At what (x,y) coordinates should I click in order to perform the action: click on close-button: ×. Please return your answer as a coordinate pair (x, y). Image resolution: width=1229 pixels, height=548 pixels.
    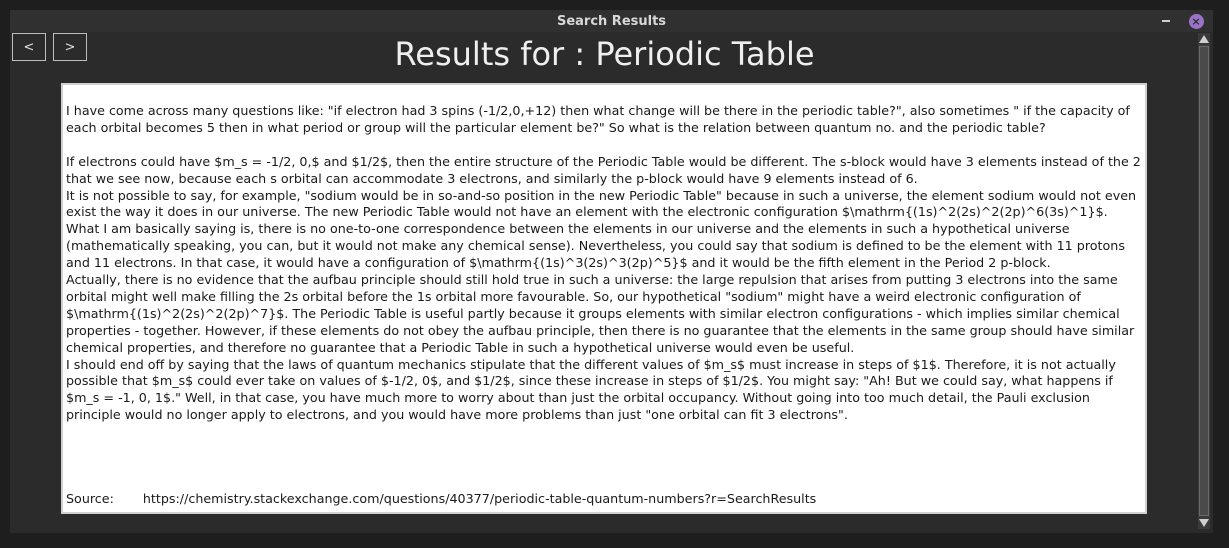
    Looking at the image, I should click on (1196, 21).